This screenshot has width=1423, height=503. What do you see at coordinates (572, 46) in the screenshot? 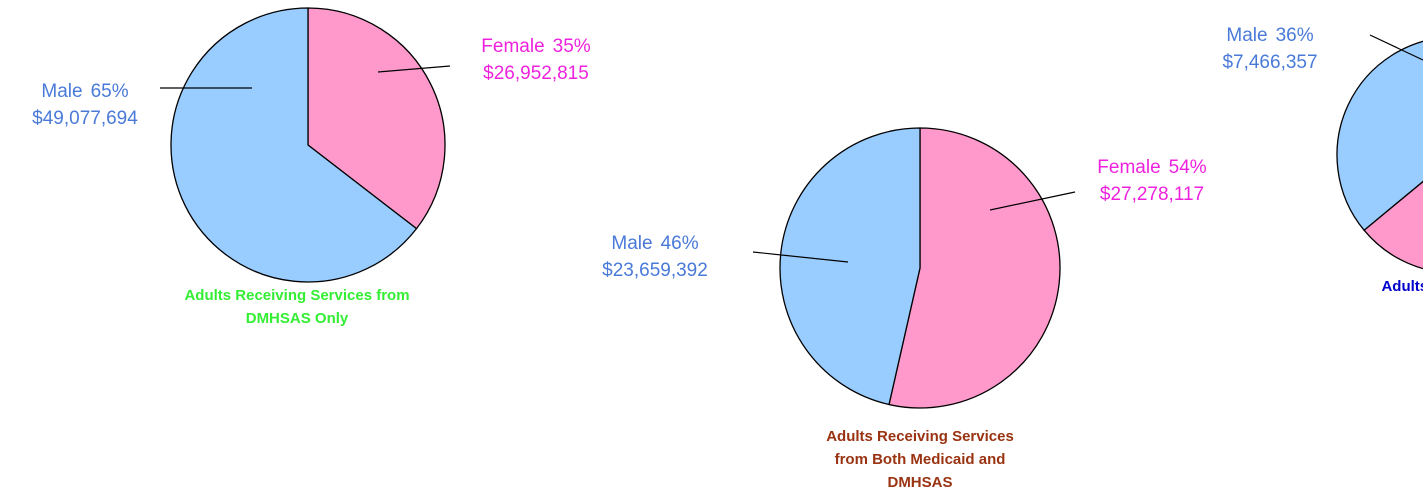
I see `percent-label: 35%` at bounding box center [572, 46].